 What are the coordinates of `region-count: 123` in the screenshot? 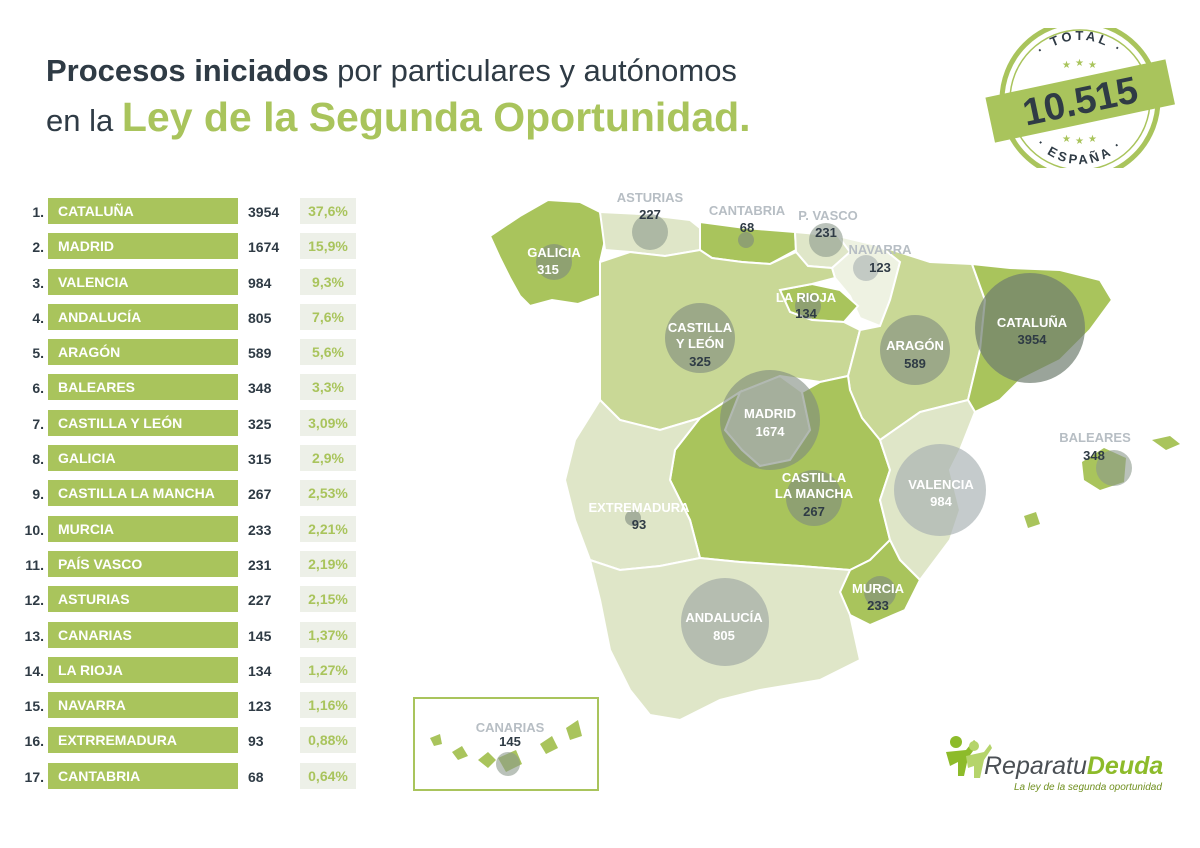 It's located at (260, 706).